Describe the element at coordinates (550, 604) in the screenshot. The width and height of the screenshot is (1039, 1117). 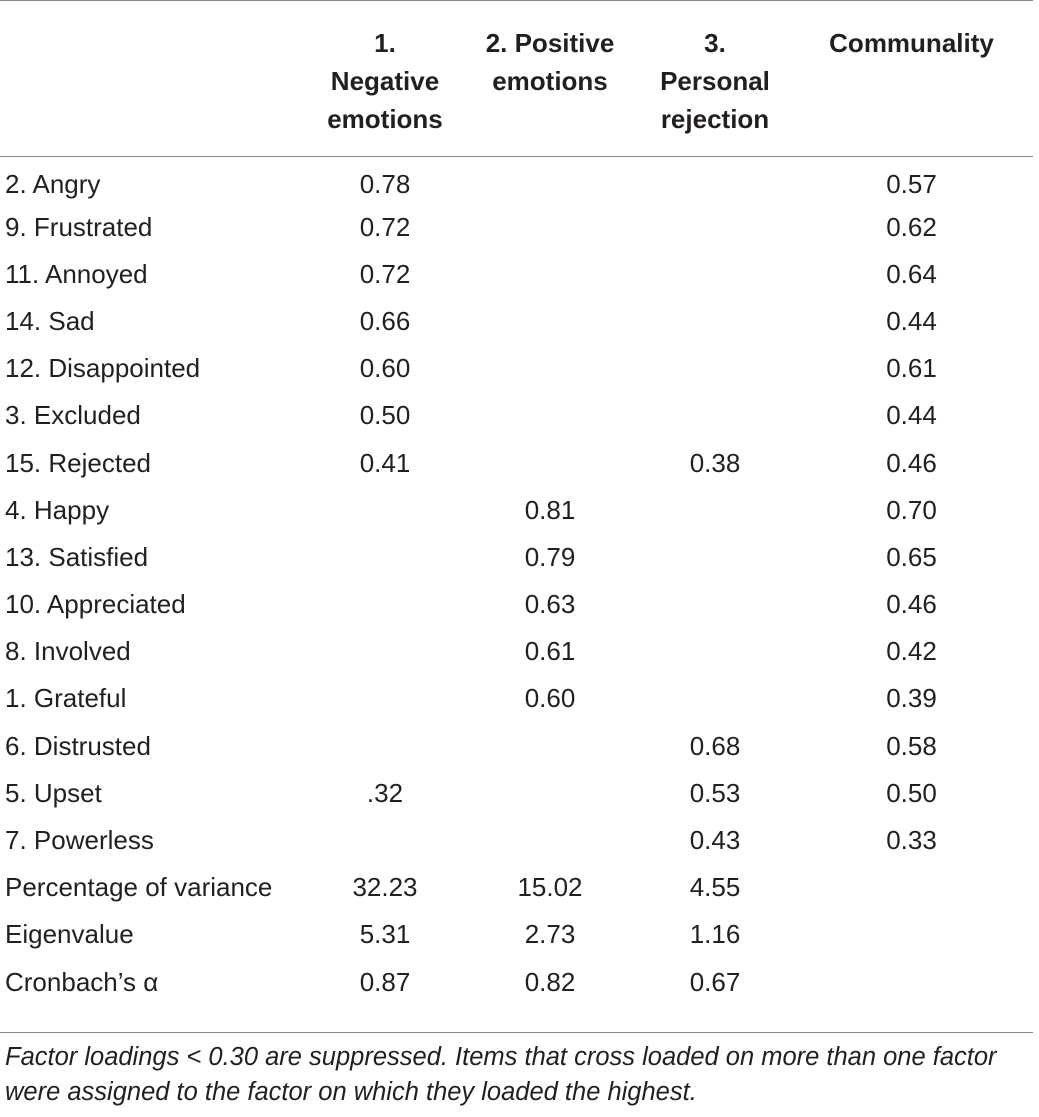
I see `table-cell: 0.63` at that location.